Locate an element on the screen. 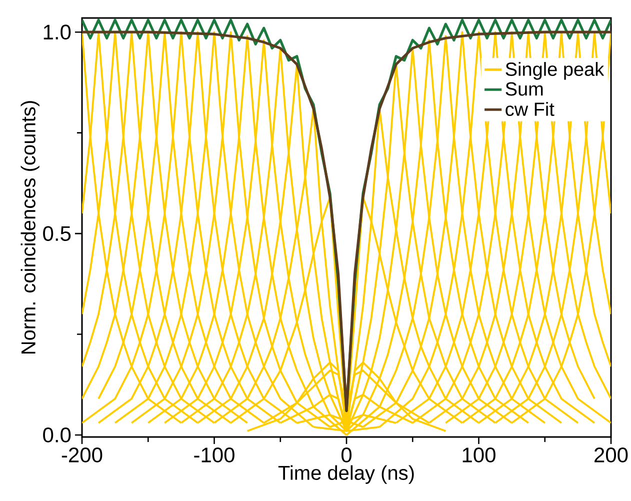  legend-label: Single peak is located at coordinates (555, 71).